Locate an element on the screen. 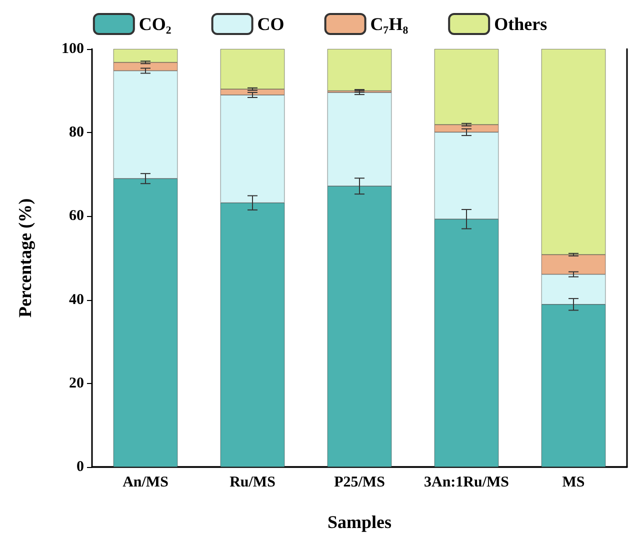  legend-label: Others is located at coordinates (521, 24).